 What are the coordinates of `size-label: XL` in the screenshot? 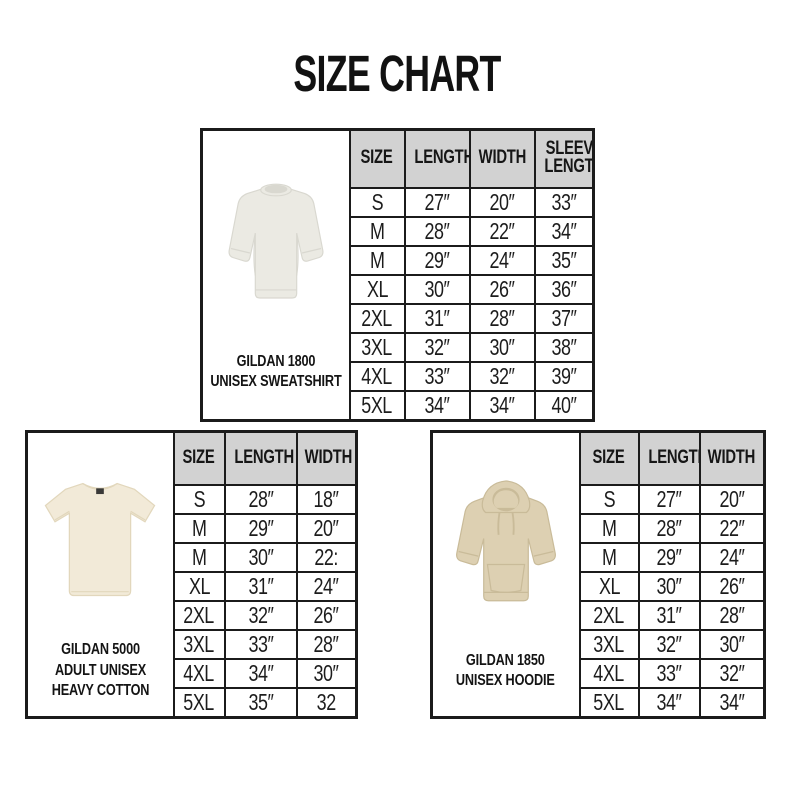 It's located at (609, 585).